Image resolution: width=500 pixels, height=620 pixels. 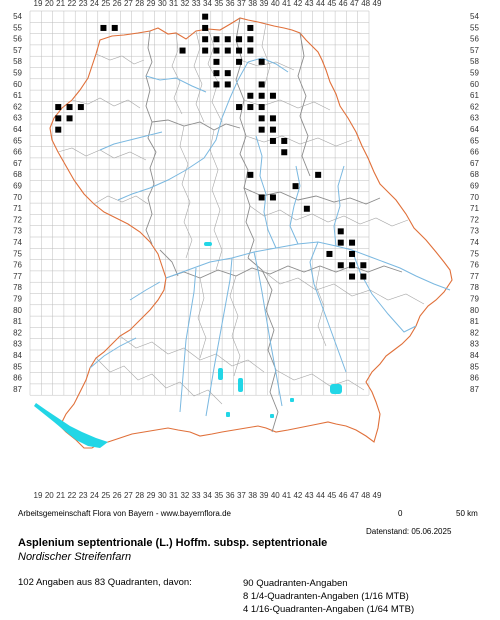 What do you see at coordinates (17, 174) in the screenshot?
I see `y-axis-label: 68` at bounding box center [17, 174].